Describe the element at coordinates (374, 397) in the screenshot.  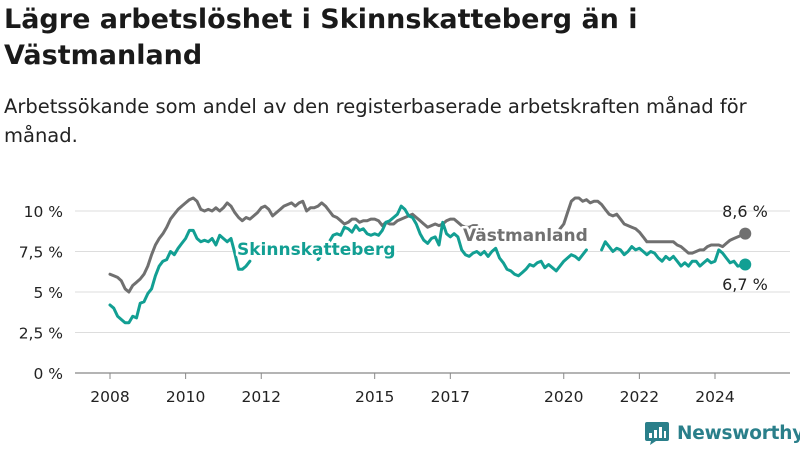
I see `x-tick-label: 2015` at that location.